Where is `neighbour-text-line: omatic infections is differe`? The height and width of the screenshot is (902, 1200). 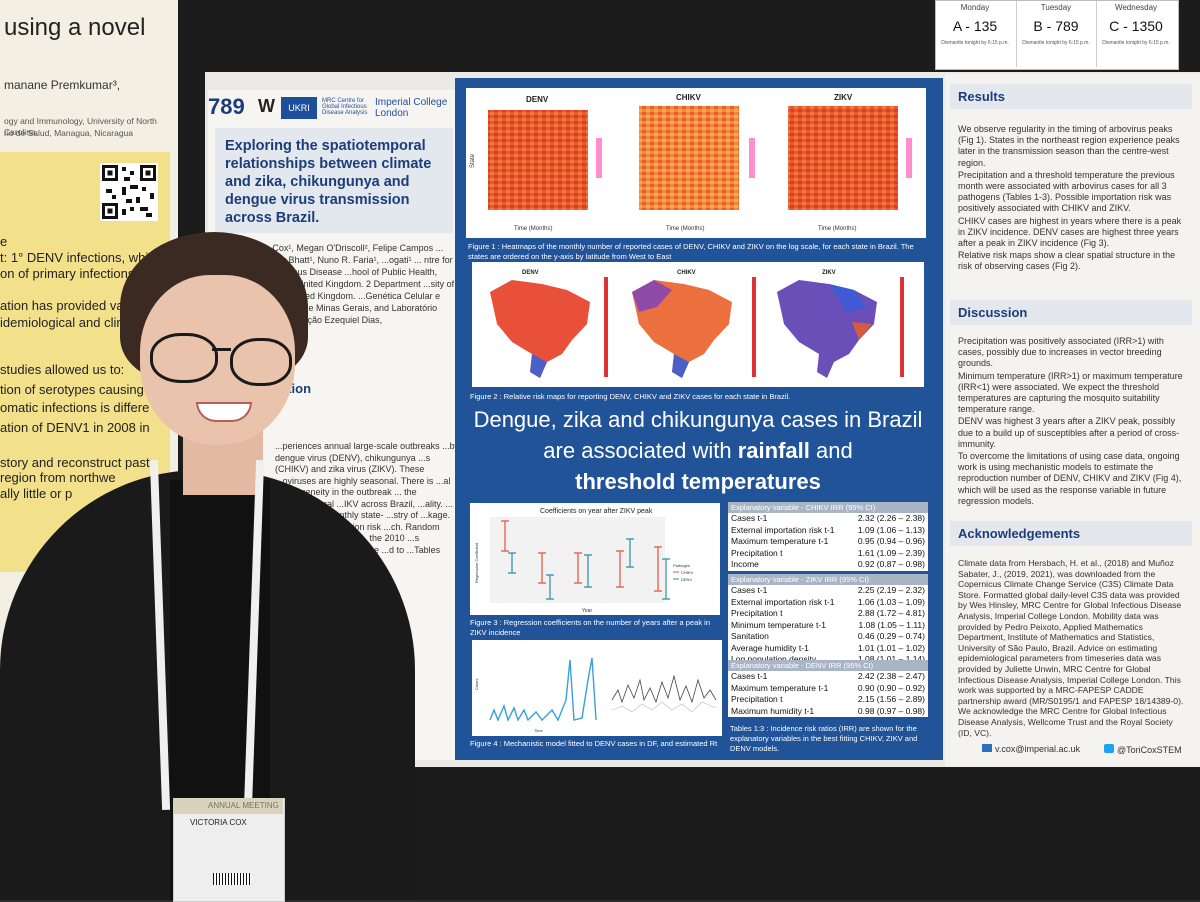
neighbour-text-line: omatic infections is differe is located at coordinates (75, 407).